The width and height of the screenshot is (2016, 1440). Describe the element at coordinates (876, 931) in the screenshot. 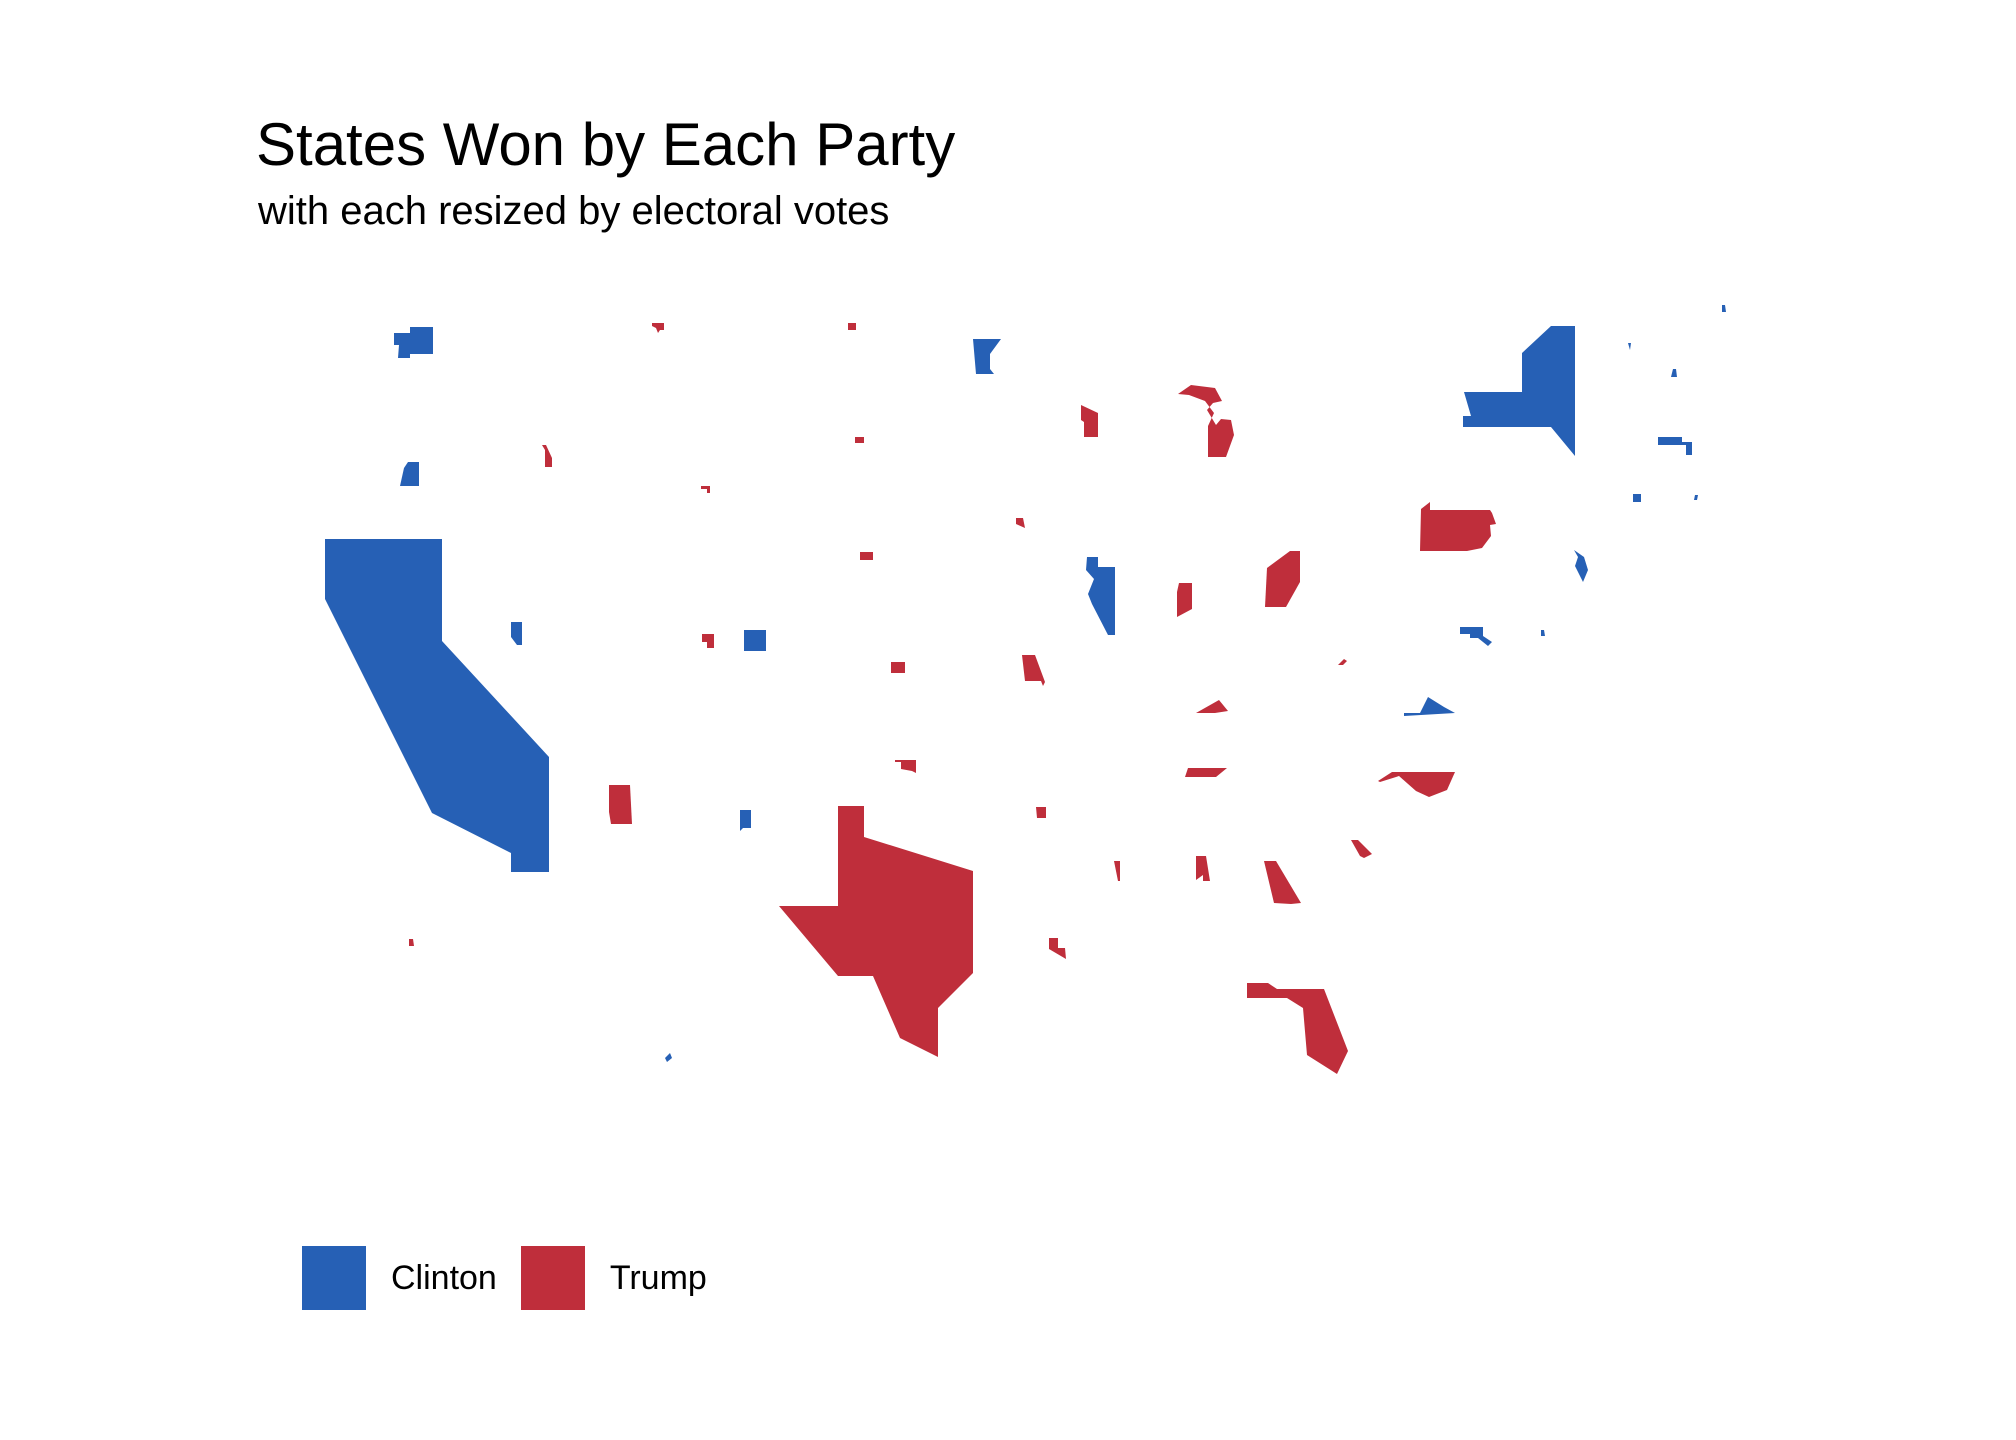

I see `state-texas` at that location.